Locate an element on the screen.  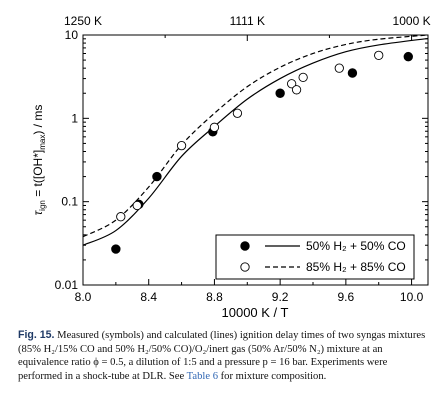
x-tick-label: 10.0 is located at coordinates (412, 297).